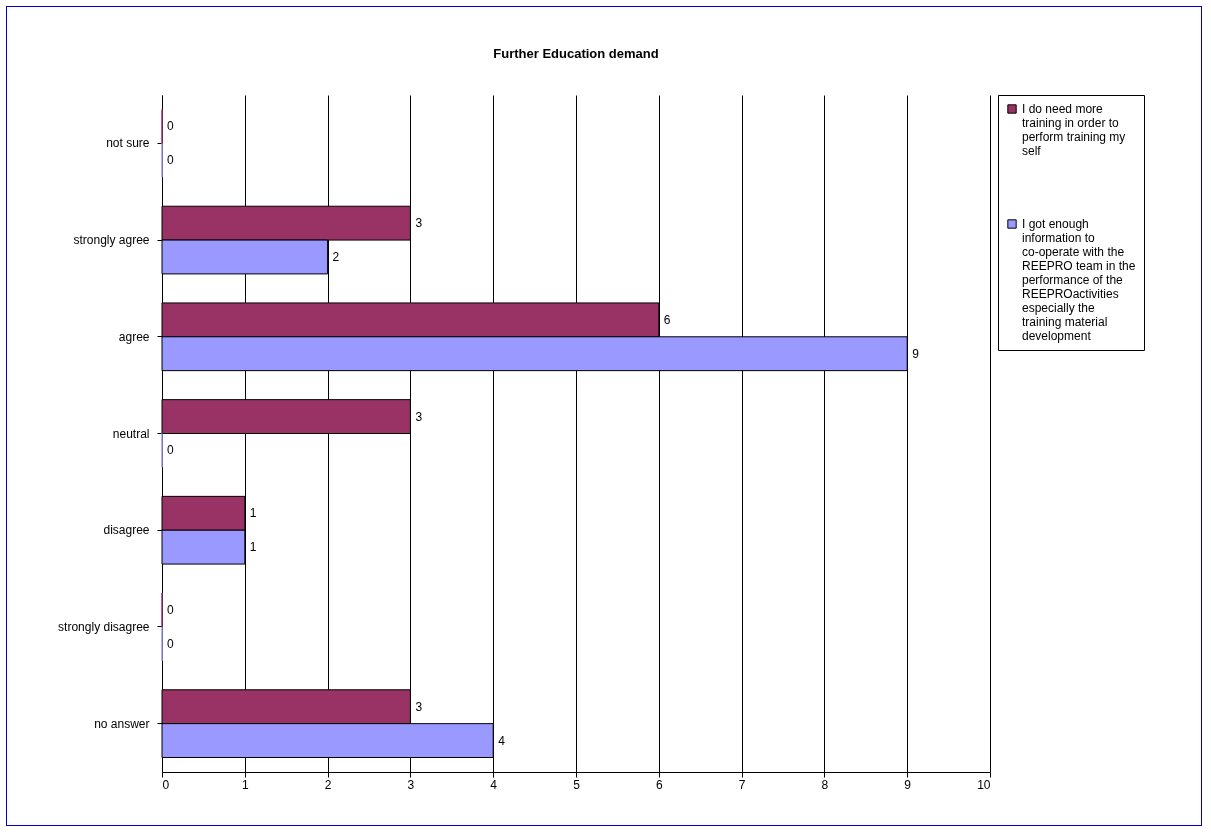 The image size is (1211, 835). What do you see at coordinates (166, 784) in the screenshot?
I see `x-tick-label: 0` at bounding box center [166, 784].